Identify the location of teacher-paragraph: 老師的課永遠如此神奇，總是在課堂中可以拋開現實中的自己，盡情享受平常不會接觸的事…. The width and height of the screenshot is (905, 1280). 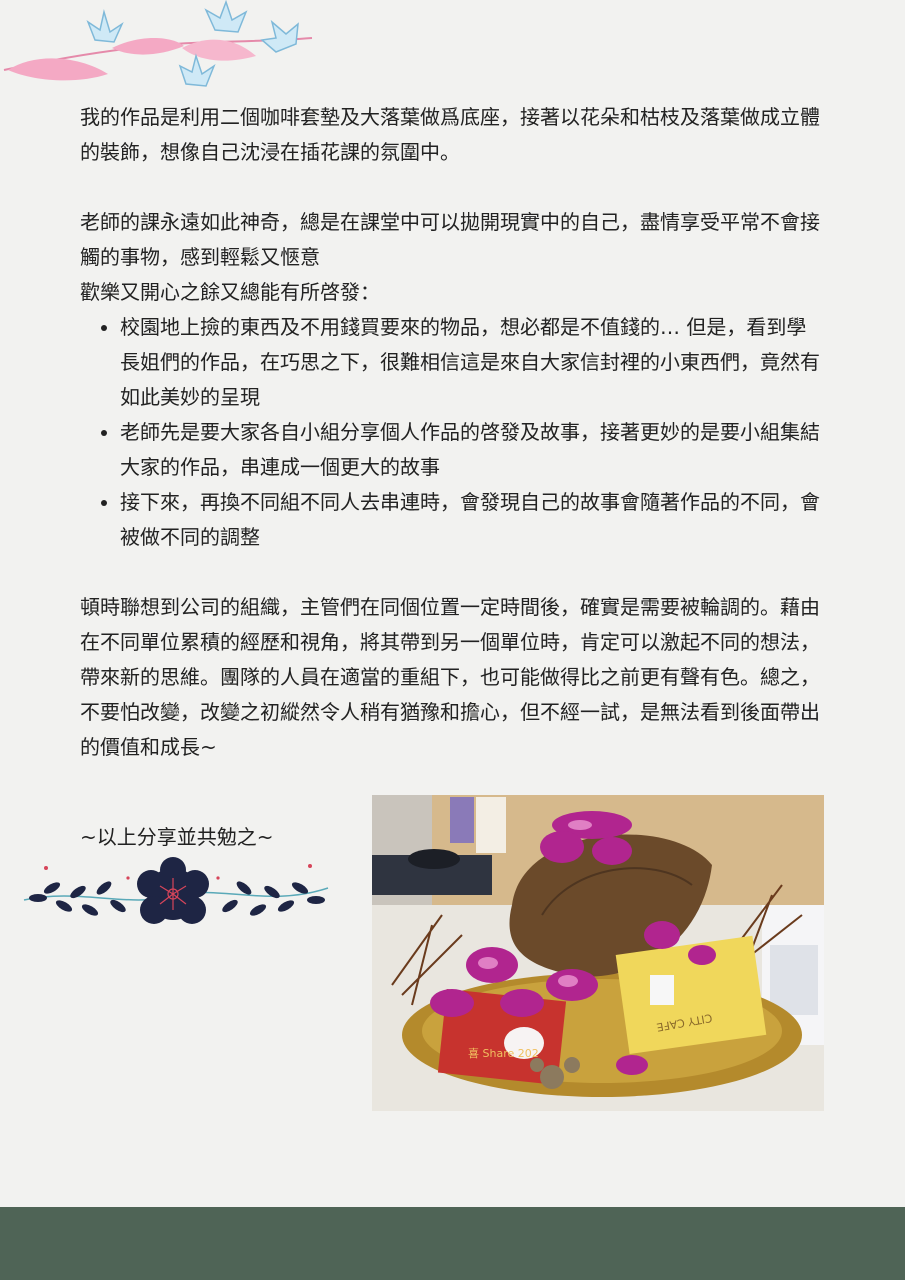
(450, 239).